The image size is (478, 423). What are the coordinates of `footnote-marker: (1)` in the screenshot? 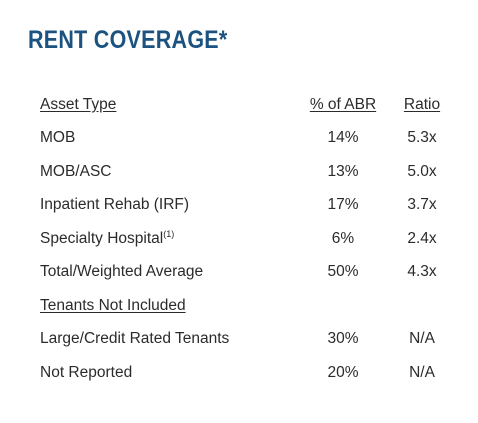 It's located at (169, 233).